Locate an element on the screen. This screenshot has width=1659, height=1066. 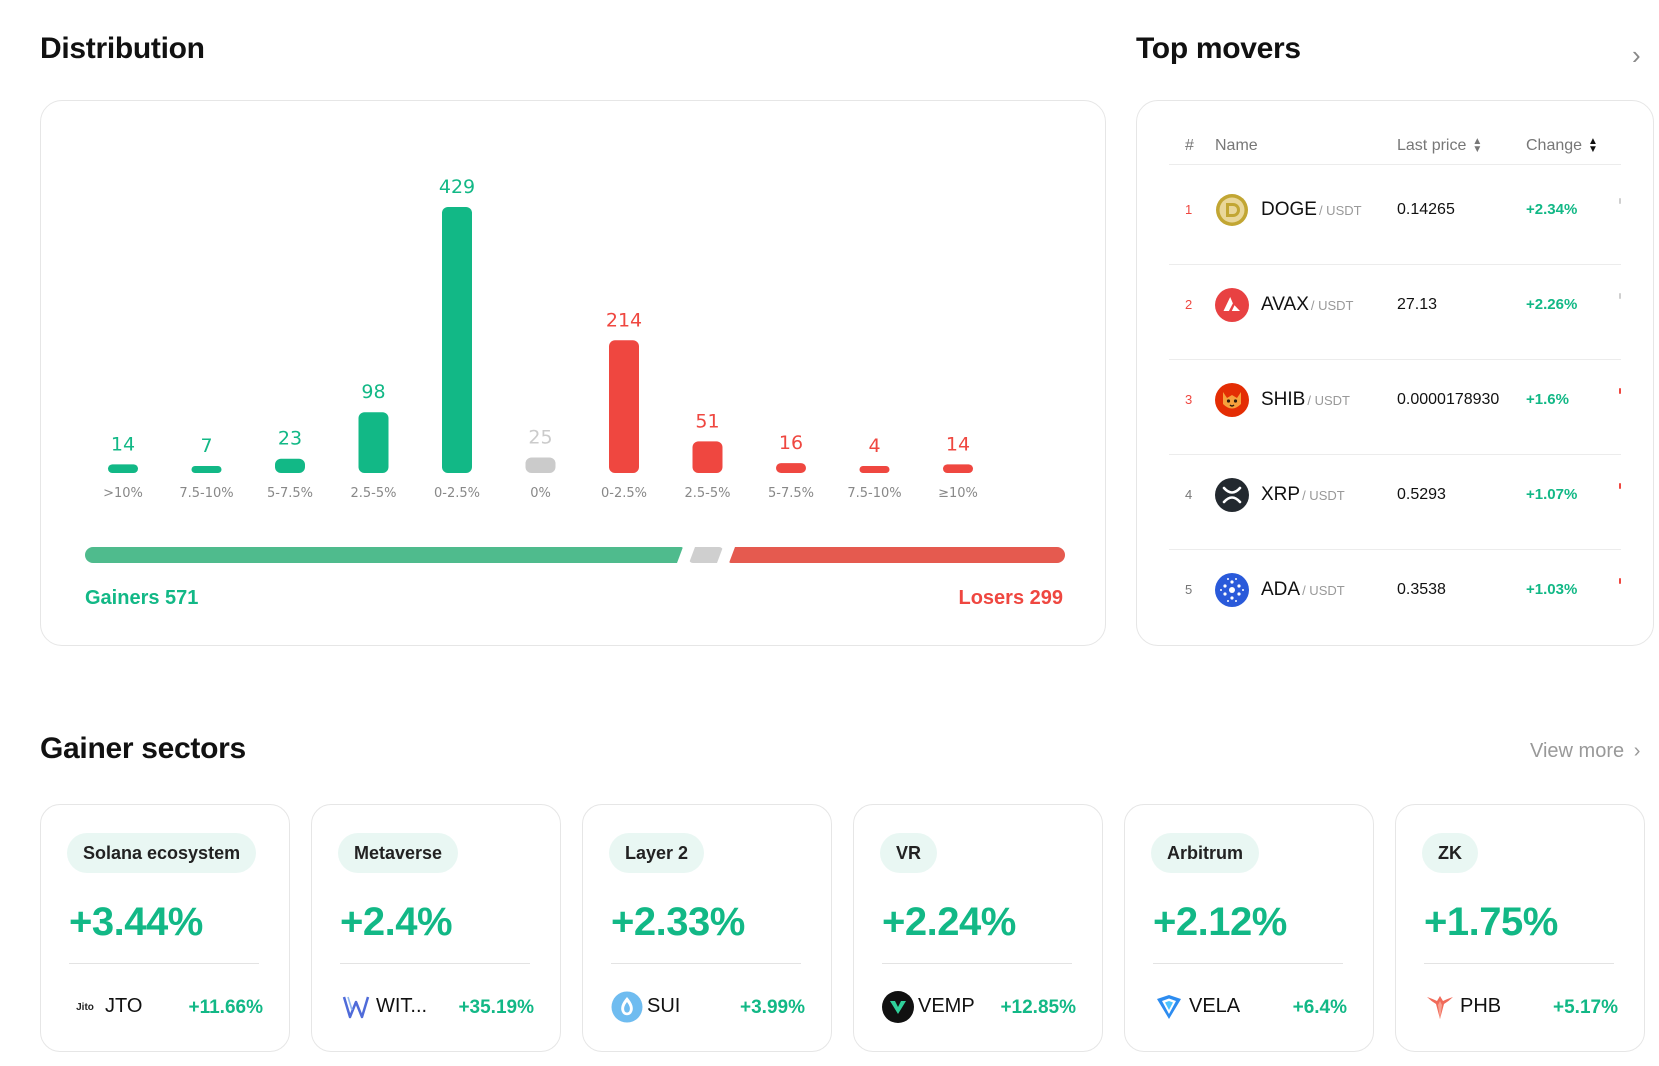
mover-symbol: XRP / USDT is located at coordinates (1303, 495).